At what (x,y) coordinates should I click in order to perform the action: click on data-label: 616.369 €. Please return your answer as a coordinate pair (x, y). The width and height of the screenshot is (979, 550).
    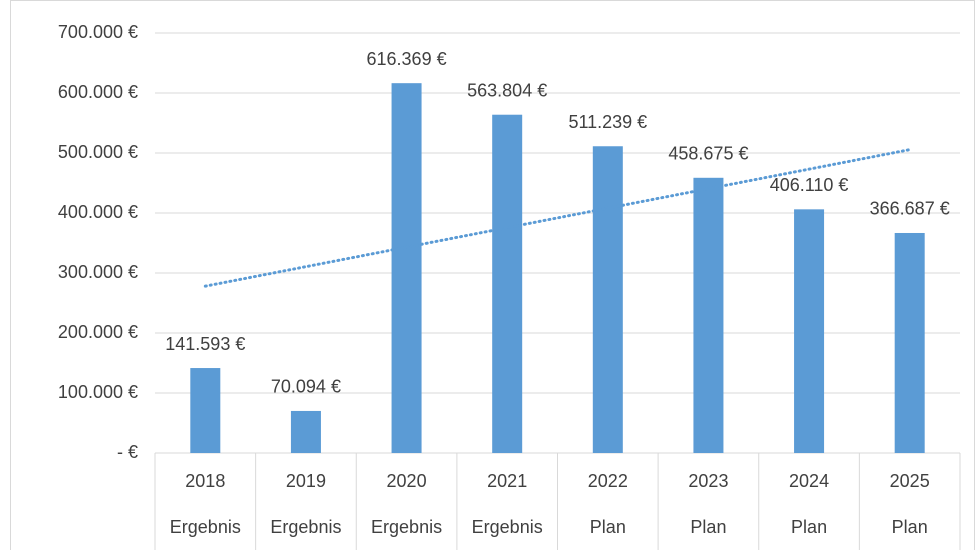
    Looking at the image, I should click on (407, 59).